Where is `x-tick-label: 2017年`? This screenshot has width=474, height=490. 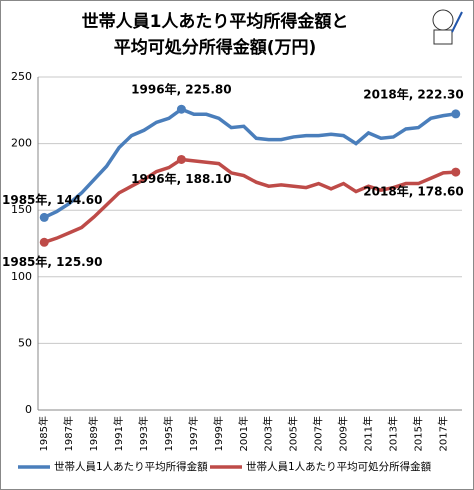
x-tick-label: 2017年 is located at coordinates (442, 433).